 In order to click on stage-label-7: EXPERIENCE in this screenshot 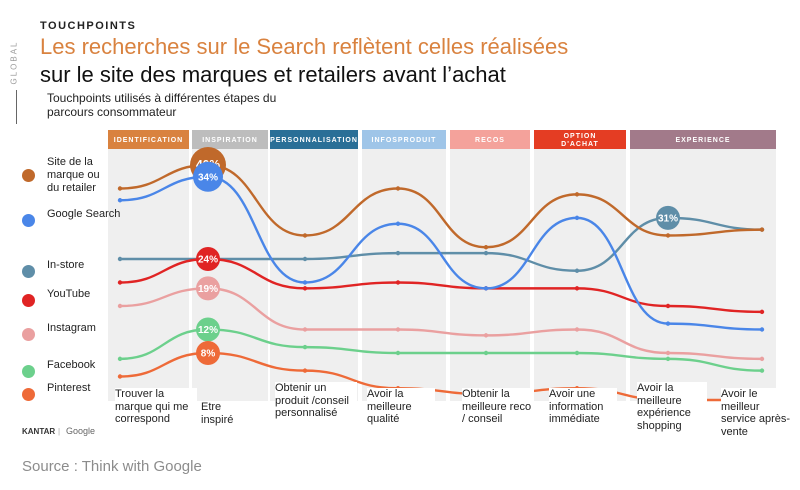, I will do `click(702, 140)`.